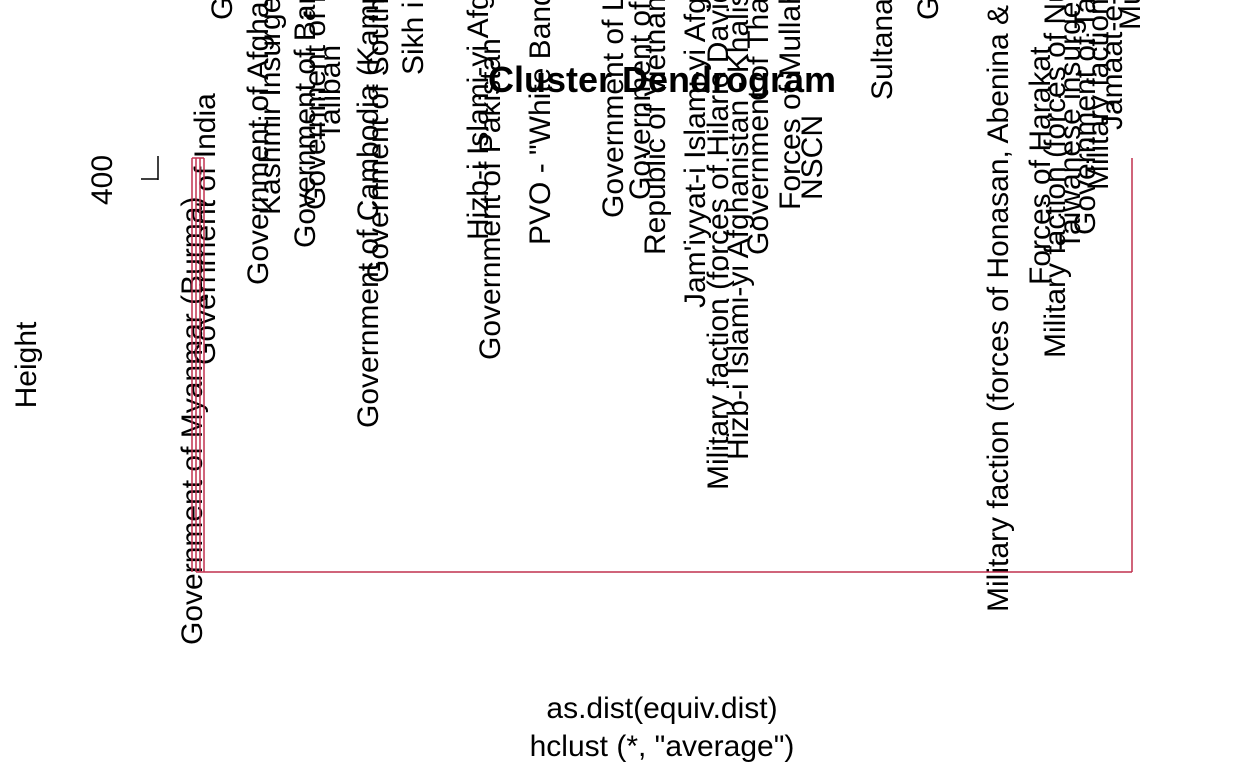 The image size is (1248, 768). Describe the element at coordinates (26, 364) in the screenshot. I see `y-axis-label: Height` at that location.